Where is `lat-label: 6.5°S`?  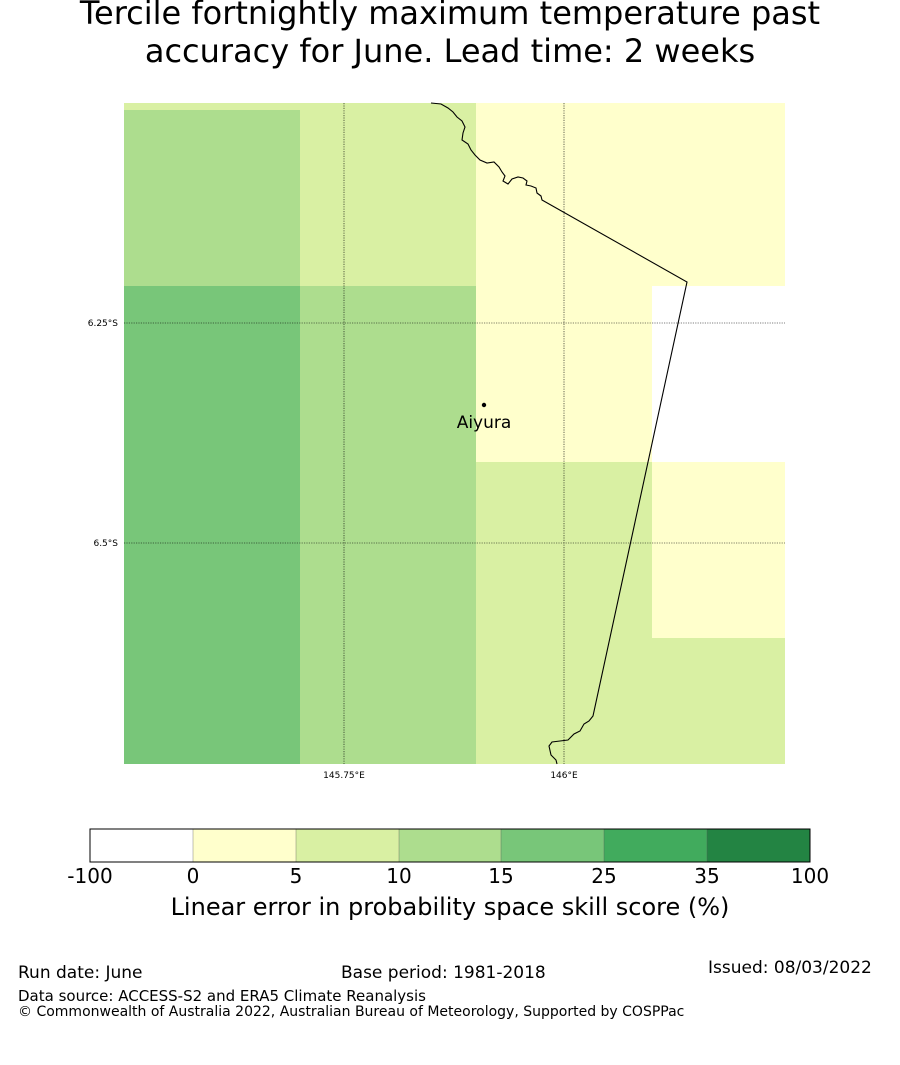
lat-label: 6.5°S is located at coordinates (105, 544).